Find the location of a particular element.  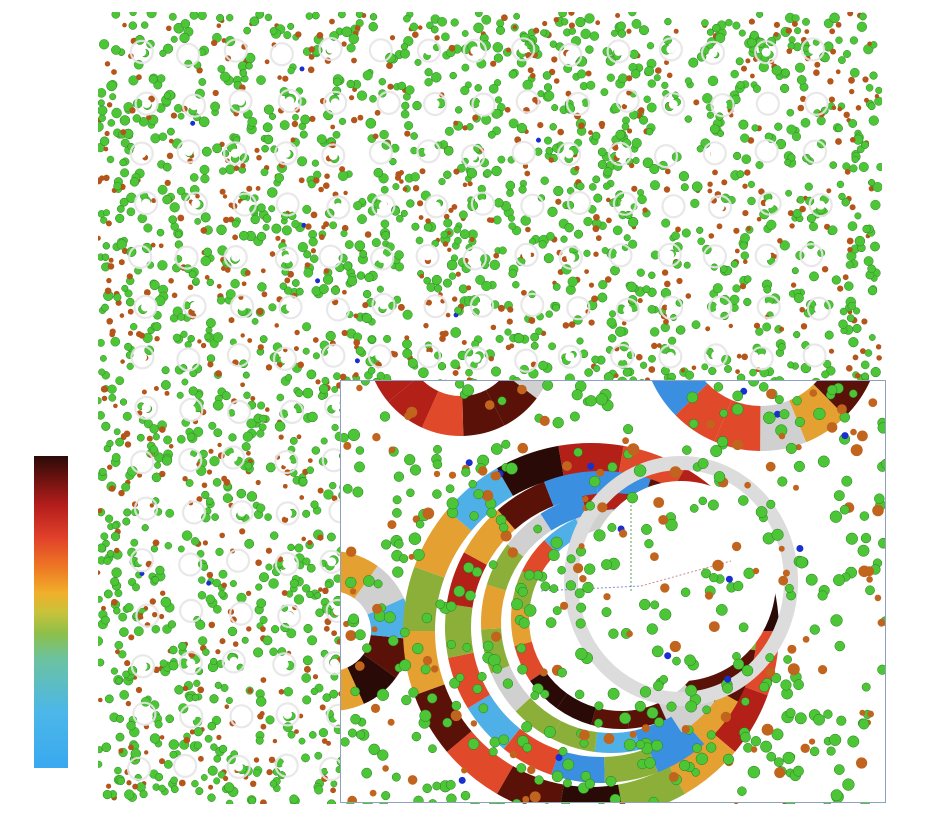

colorbar-gradient is located at coordinates (51, 612).